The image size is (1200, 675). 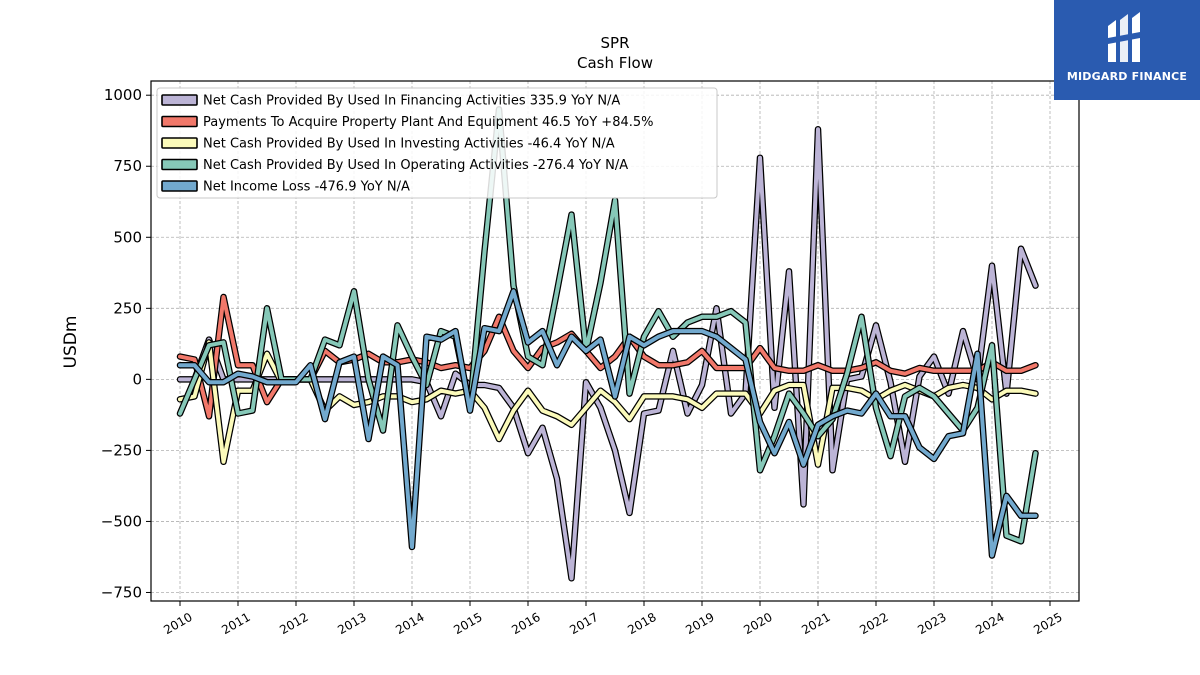 I want to click on logo: MIDGARD FINANCE, so click(x=1127, y=50).